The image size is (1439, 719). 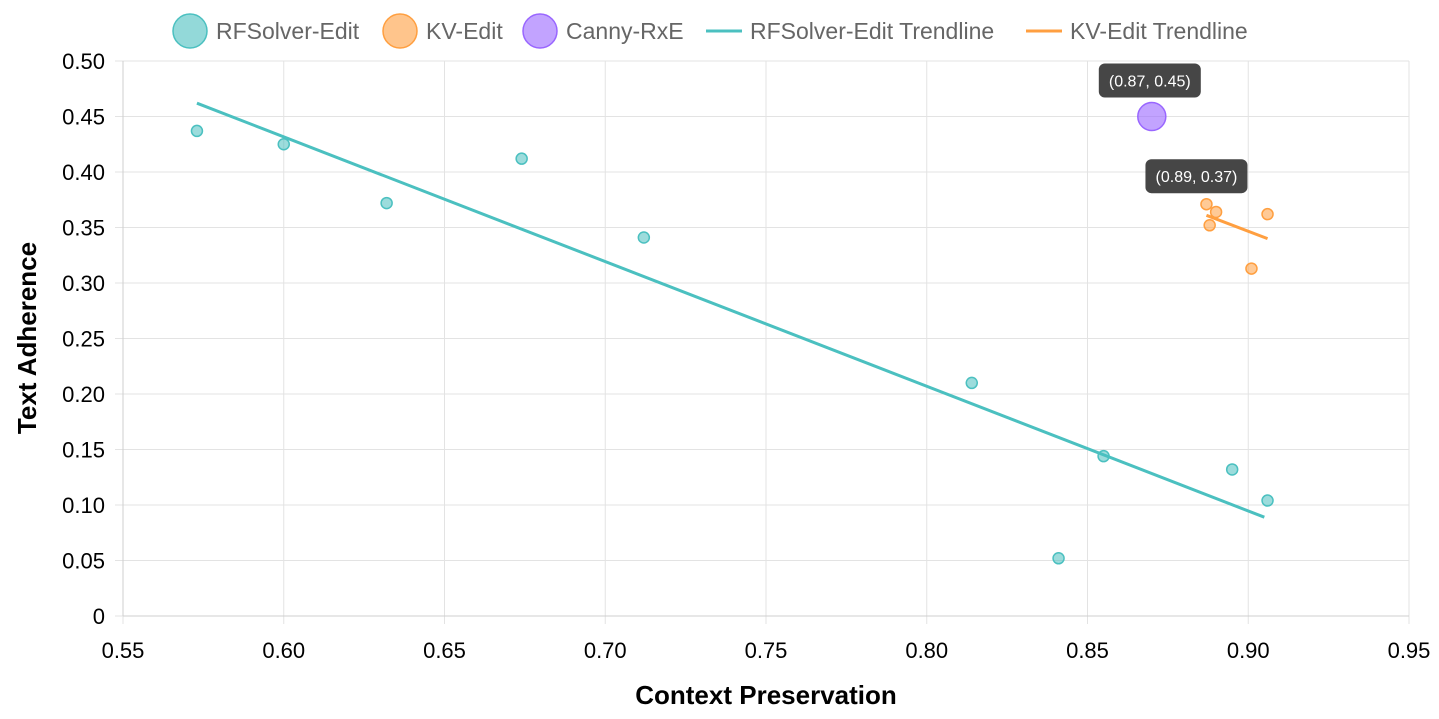 I want to click on x-tick-label: 0.85, so click(x=1087, y=650).